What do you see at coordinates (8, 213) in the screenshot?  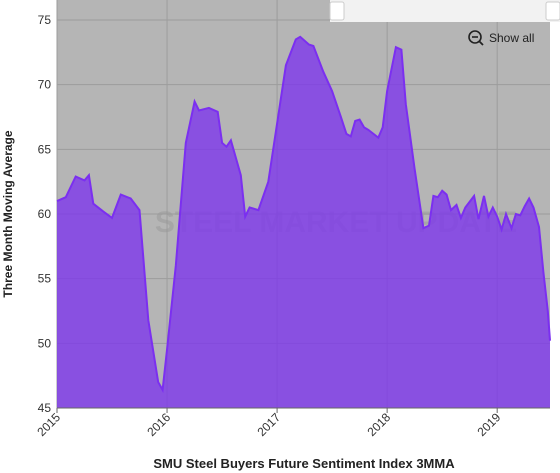 I see `y-axis-label: Three Month Moving Average` at bounding box center [8, 213].